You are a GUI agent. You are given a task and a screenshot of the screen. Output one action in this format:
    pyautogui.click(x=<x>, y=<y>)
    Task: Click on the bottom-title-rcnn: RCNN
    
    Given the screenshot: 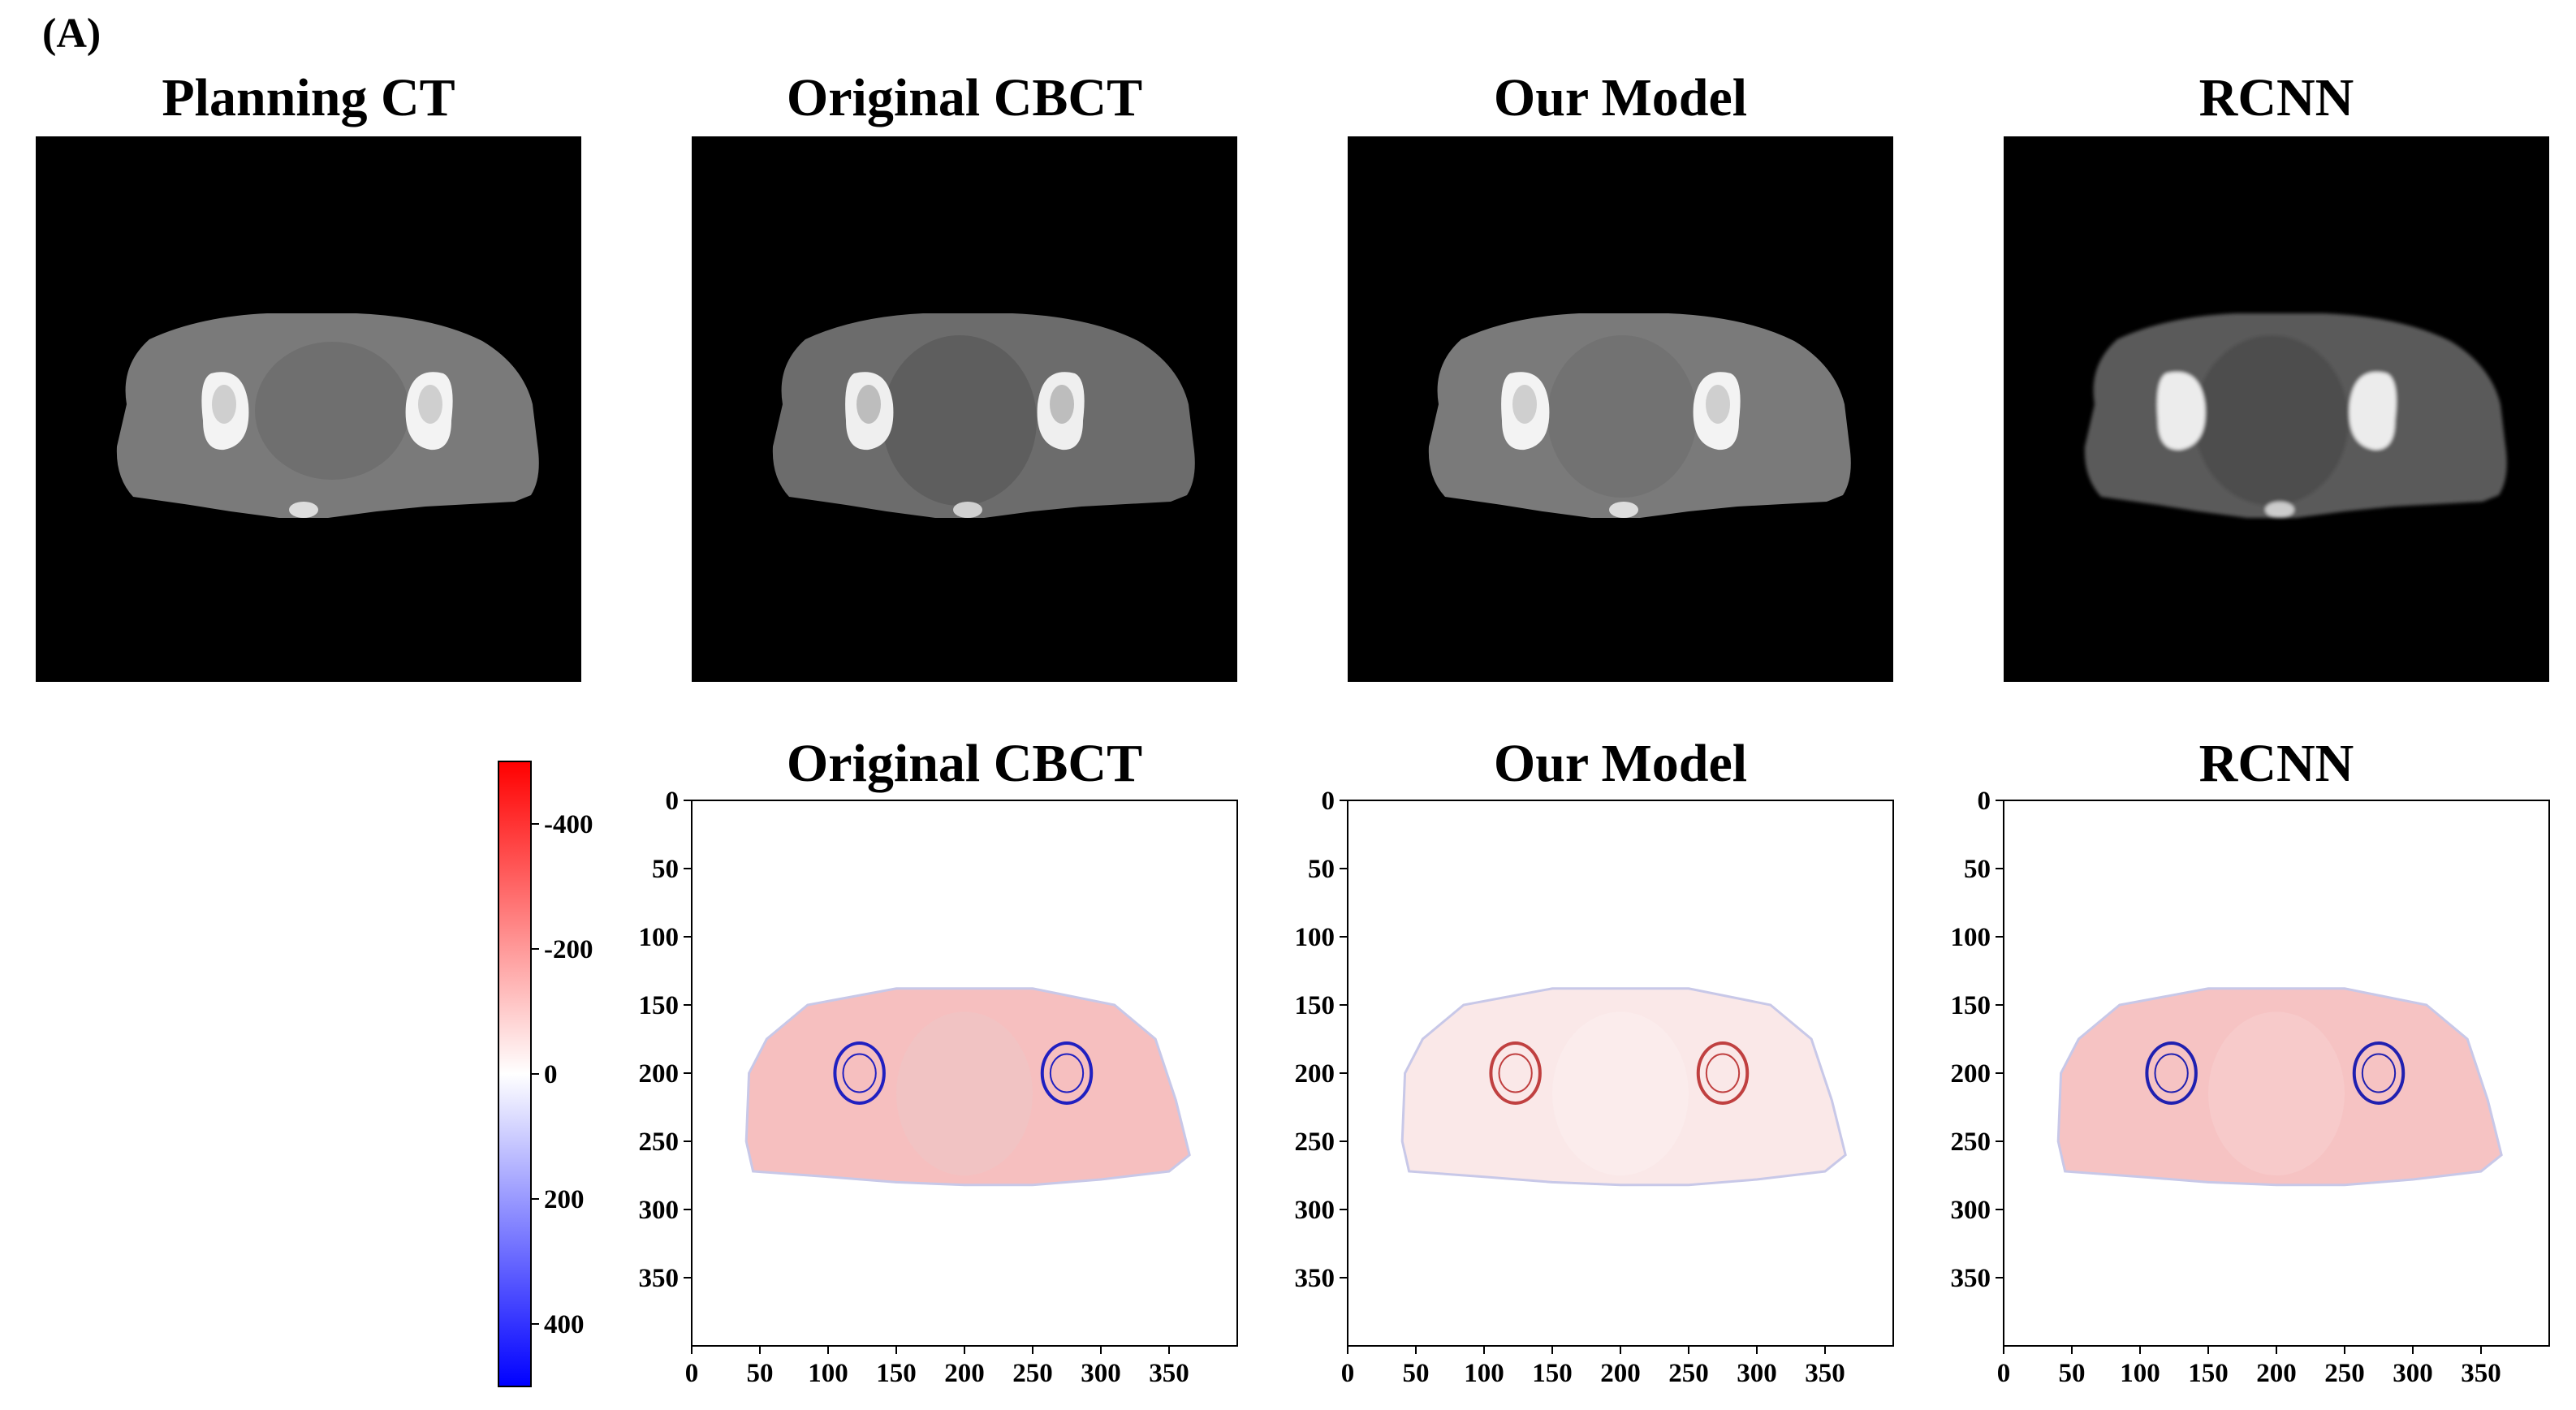 What is the action you would take?
    pyautogui.click(x=2276, y=763)
    